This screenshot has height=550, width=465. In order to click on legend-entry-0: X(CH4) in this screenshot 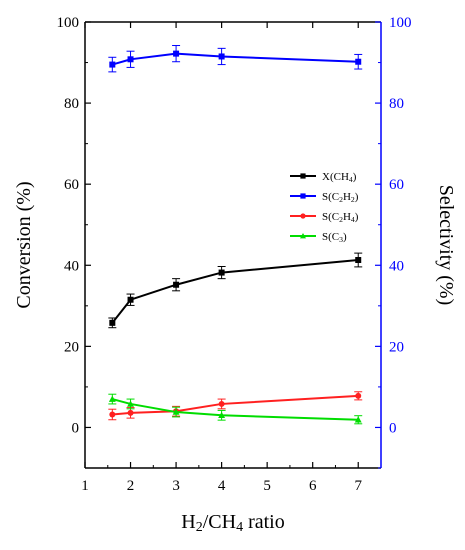, I will do `click(323, 177)`.